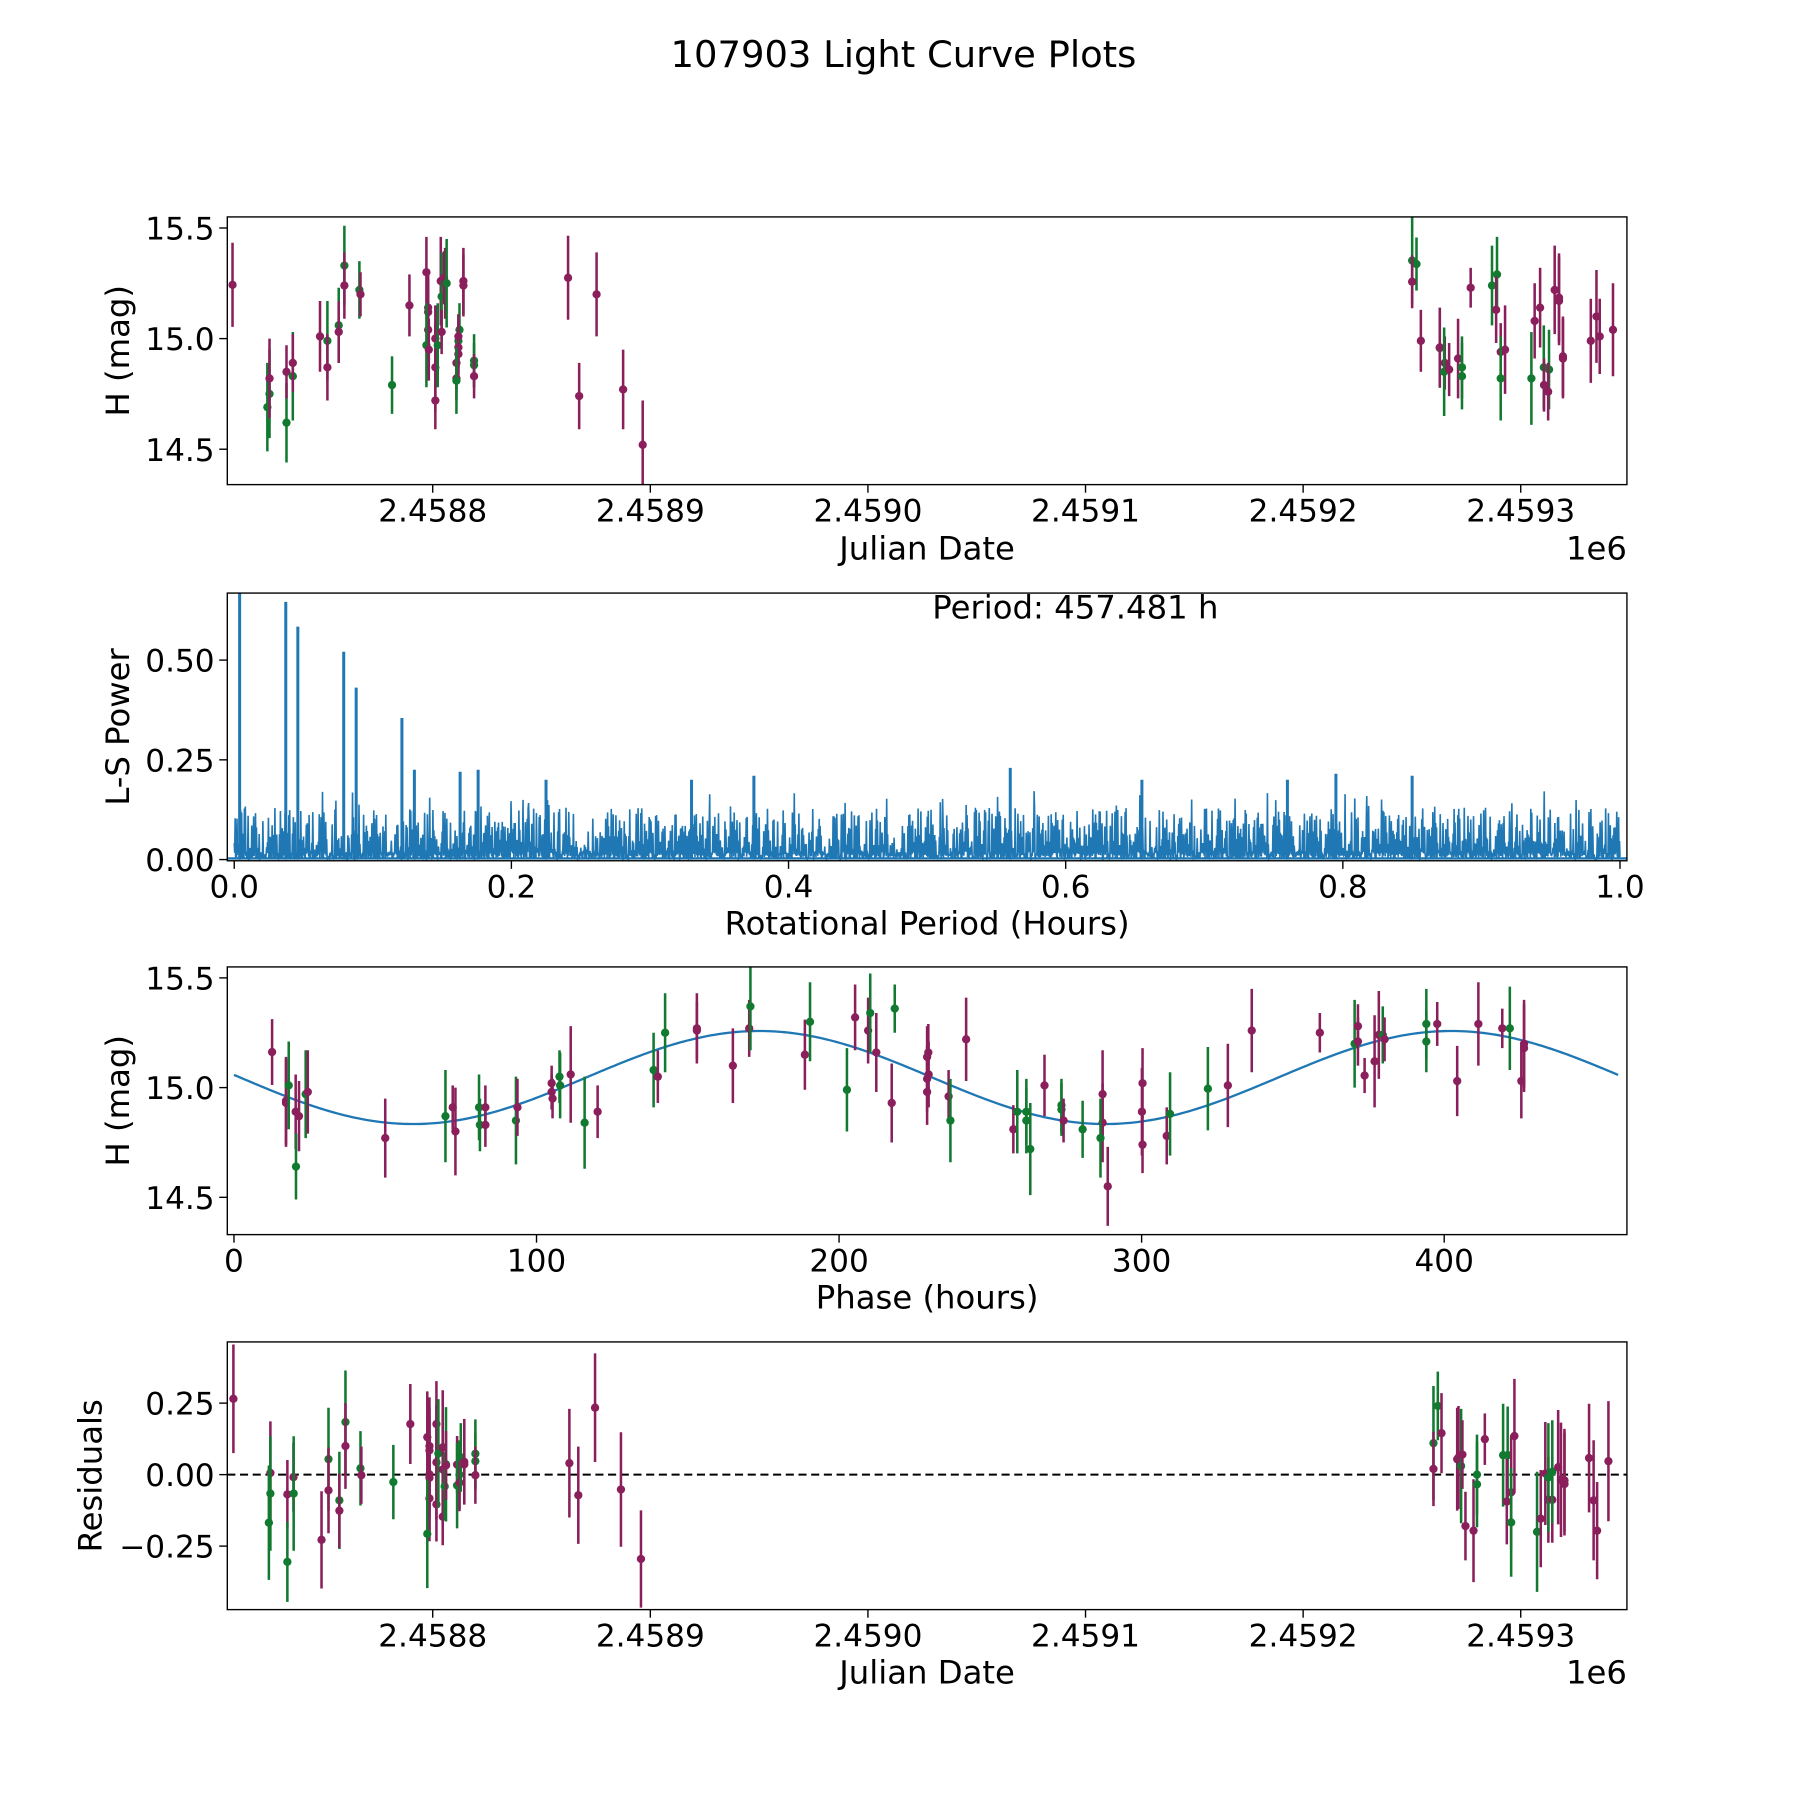 Image resolution: width=1800 pixels, height=1800 pixels. What do you see at coordinates (118, 1101) in the screenshot?
I see `y-axis-label: H (mag)` at bounding box center [118, 1101].